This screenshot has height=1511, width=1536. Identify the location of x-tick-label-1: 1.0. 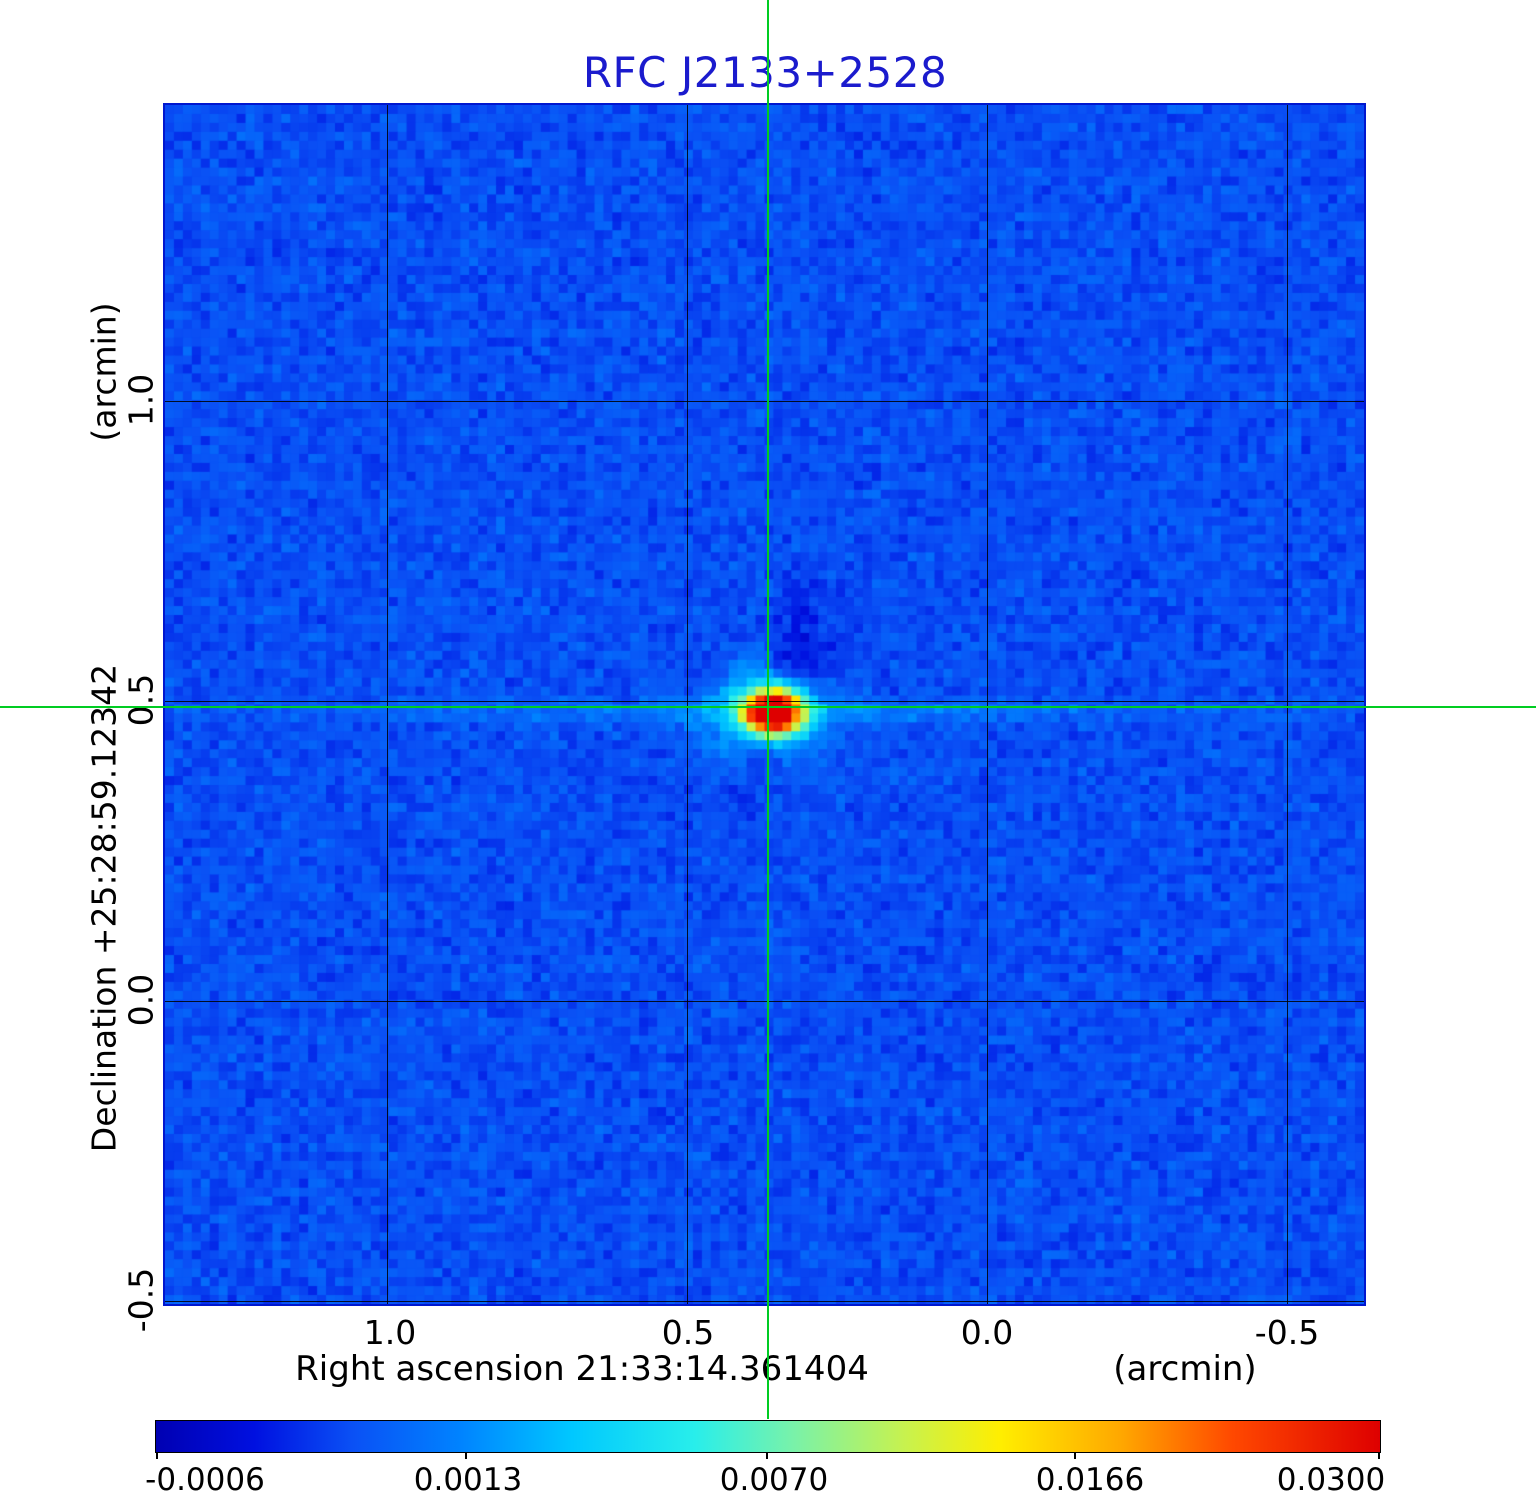
(390, 1332).